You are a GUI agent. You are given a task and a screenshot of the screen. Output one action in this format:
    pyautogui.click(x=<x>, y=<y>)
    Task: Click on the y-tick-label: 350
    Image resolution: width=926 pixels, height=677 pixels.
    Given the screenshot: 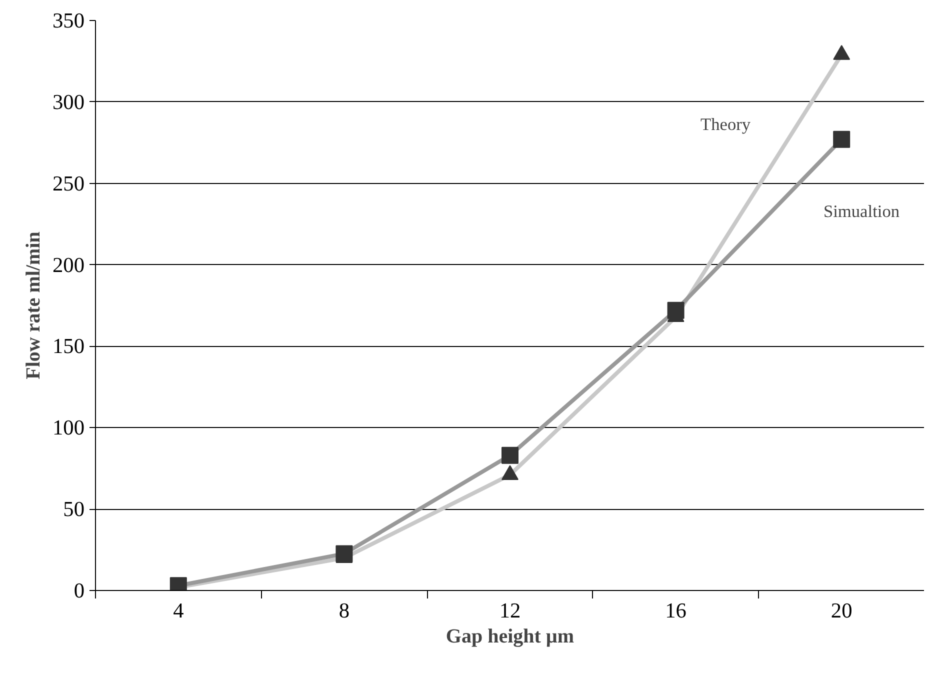 What is the action you would take?
    pyautogui.click(x=68, y=20)
    